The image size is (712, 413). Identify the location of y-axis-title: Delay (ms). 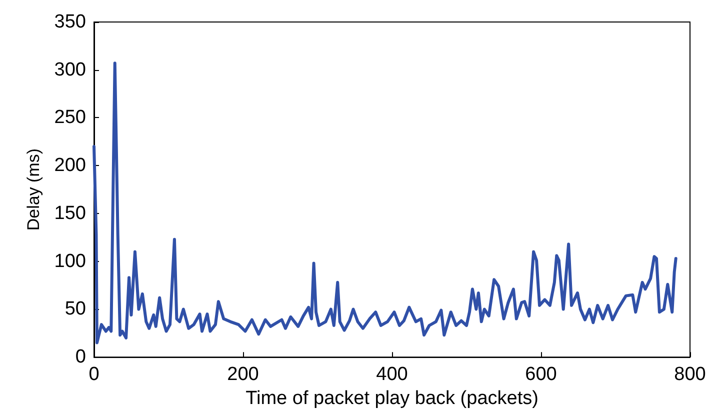
(33, 189).